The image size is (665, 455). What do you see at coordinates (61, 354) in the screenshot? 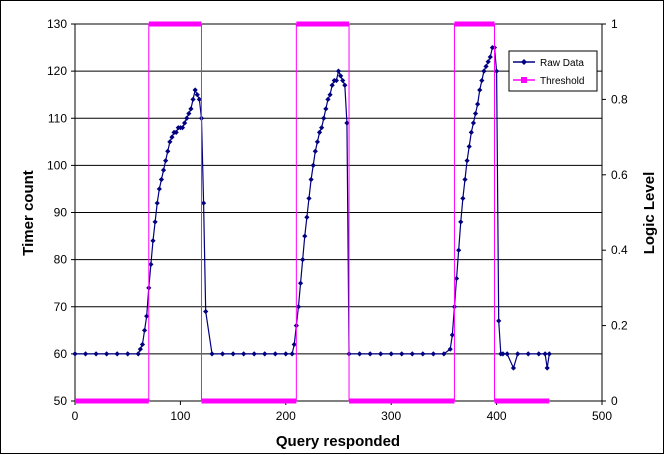
I see `y-tick-label: 60` at bounding box center [61, 354].